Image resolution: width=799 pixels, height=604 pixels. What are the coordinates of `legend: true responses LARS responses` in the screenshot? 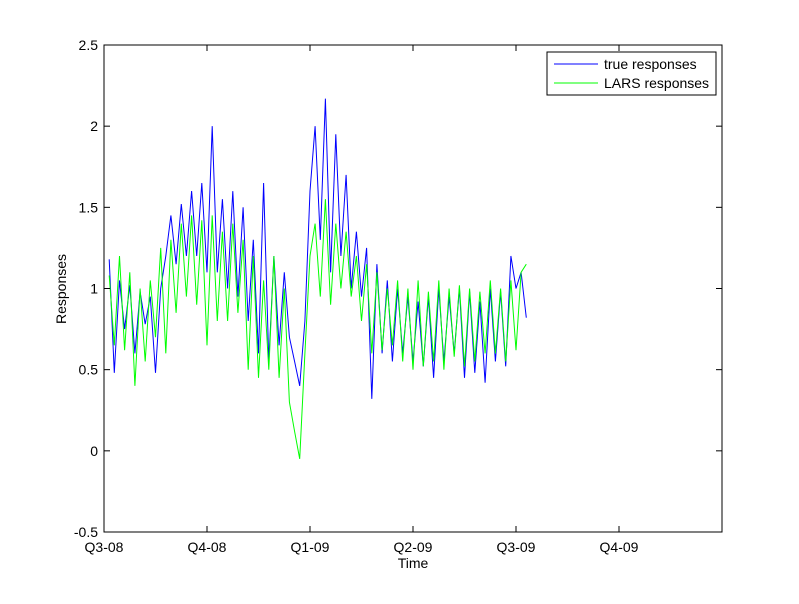 It's located at (631, 73).